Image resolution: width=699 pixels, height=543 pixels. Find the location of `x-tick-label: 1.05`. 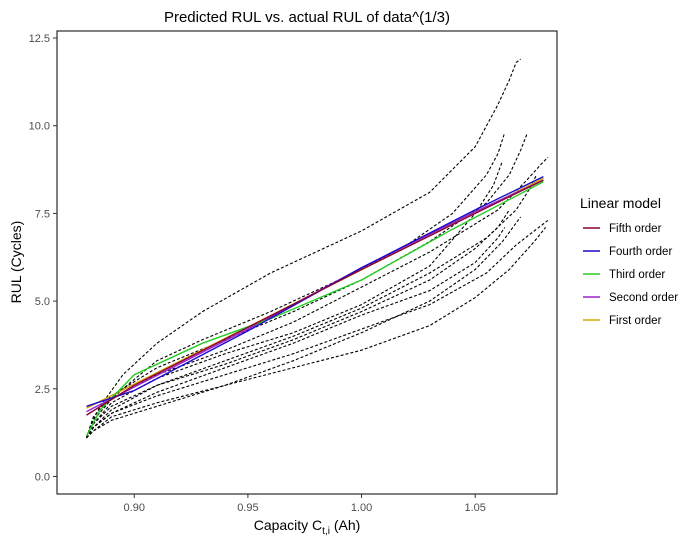

x-tick-label: 1.05 is located at coordinates (474, 508).